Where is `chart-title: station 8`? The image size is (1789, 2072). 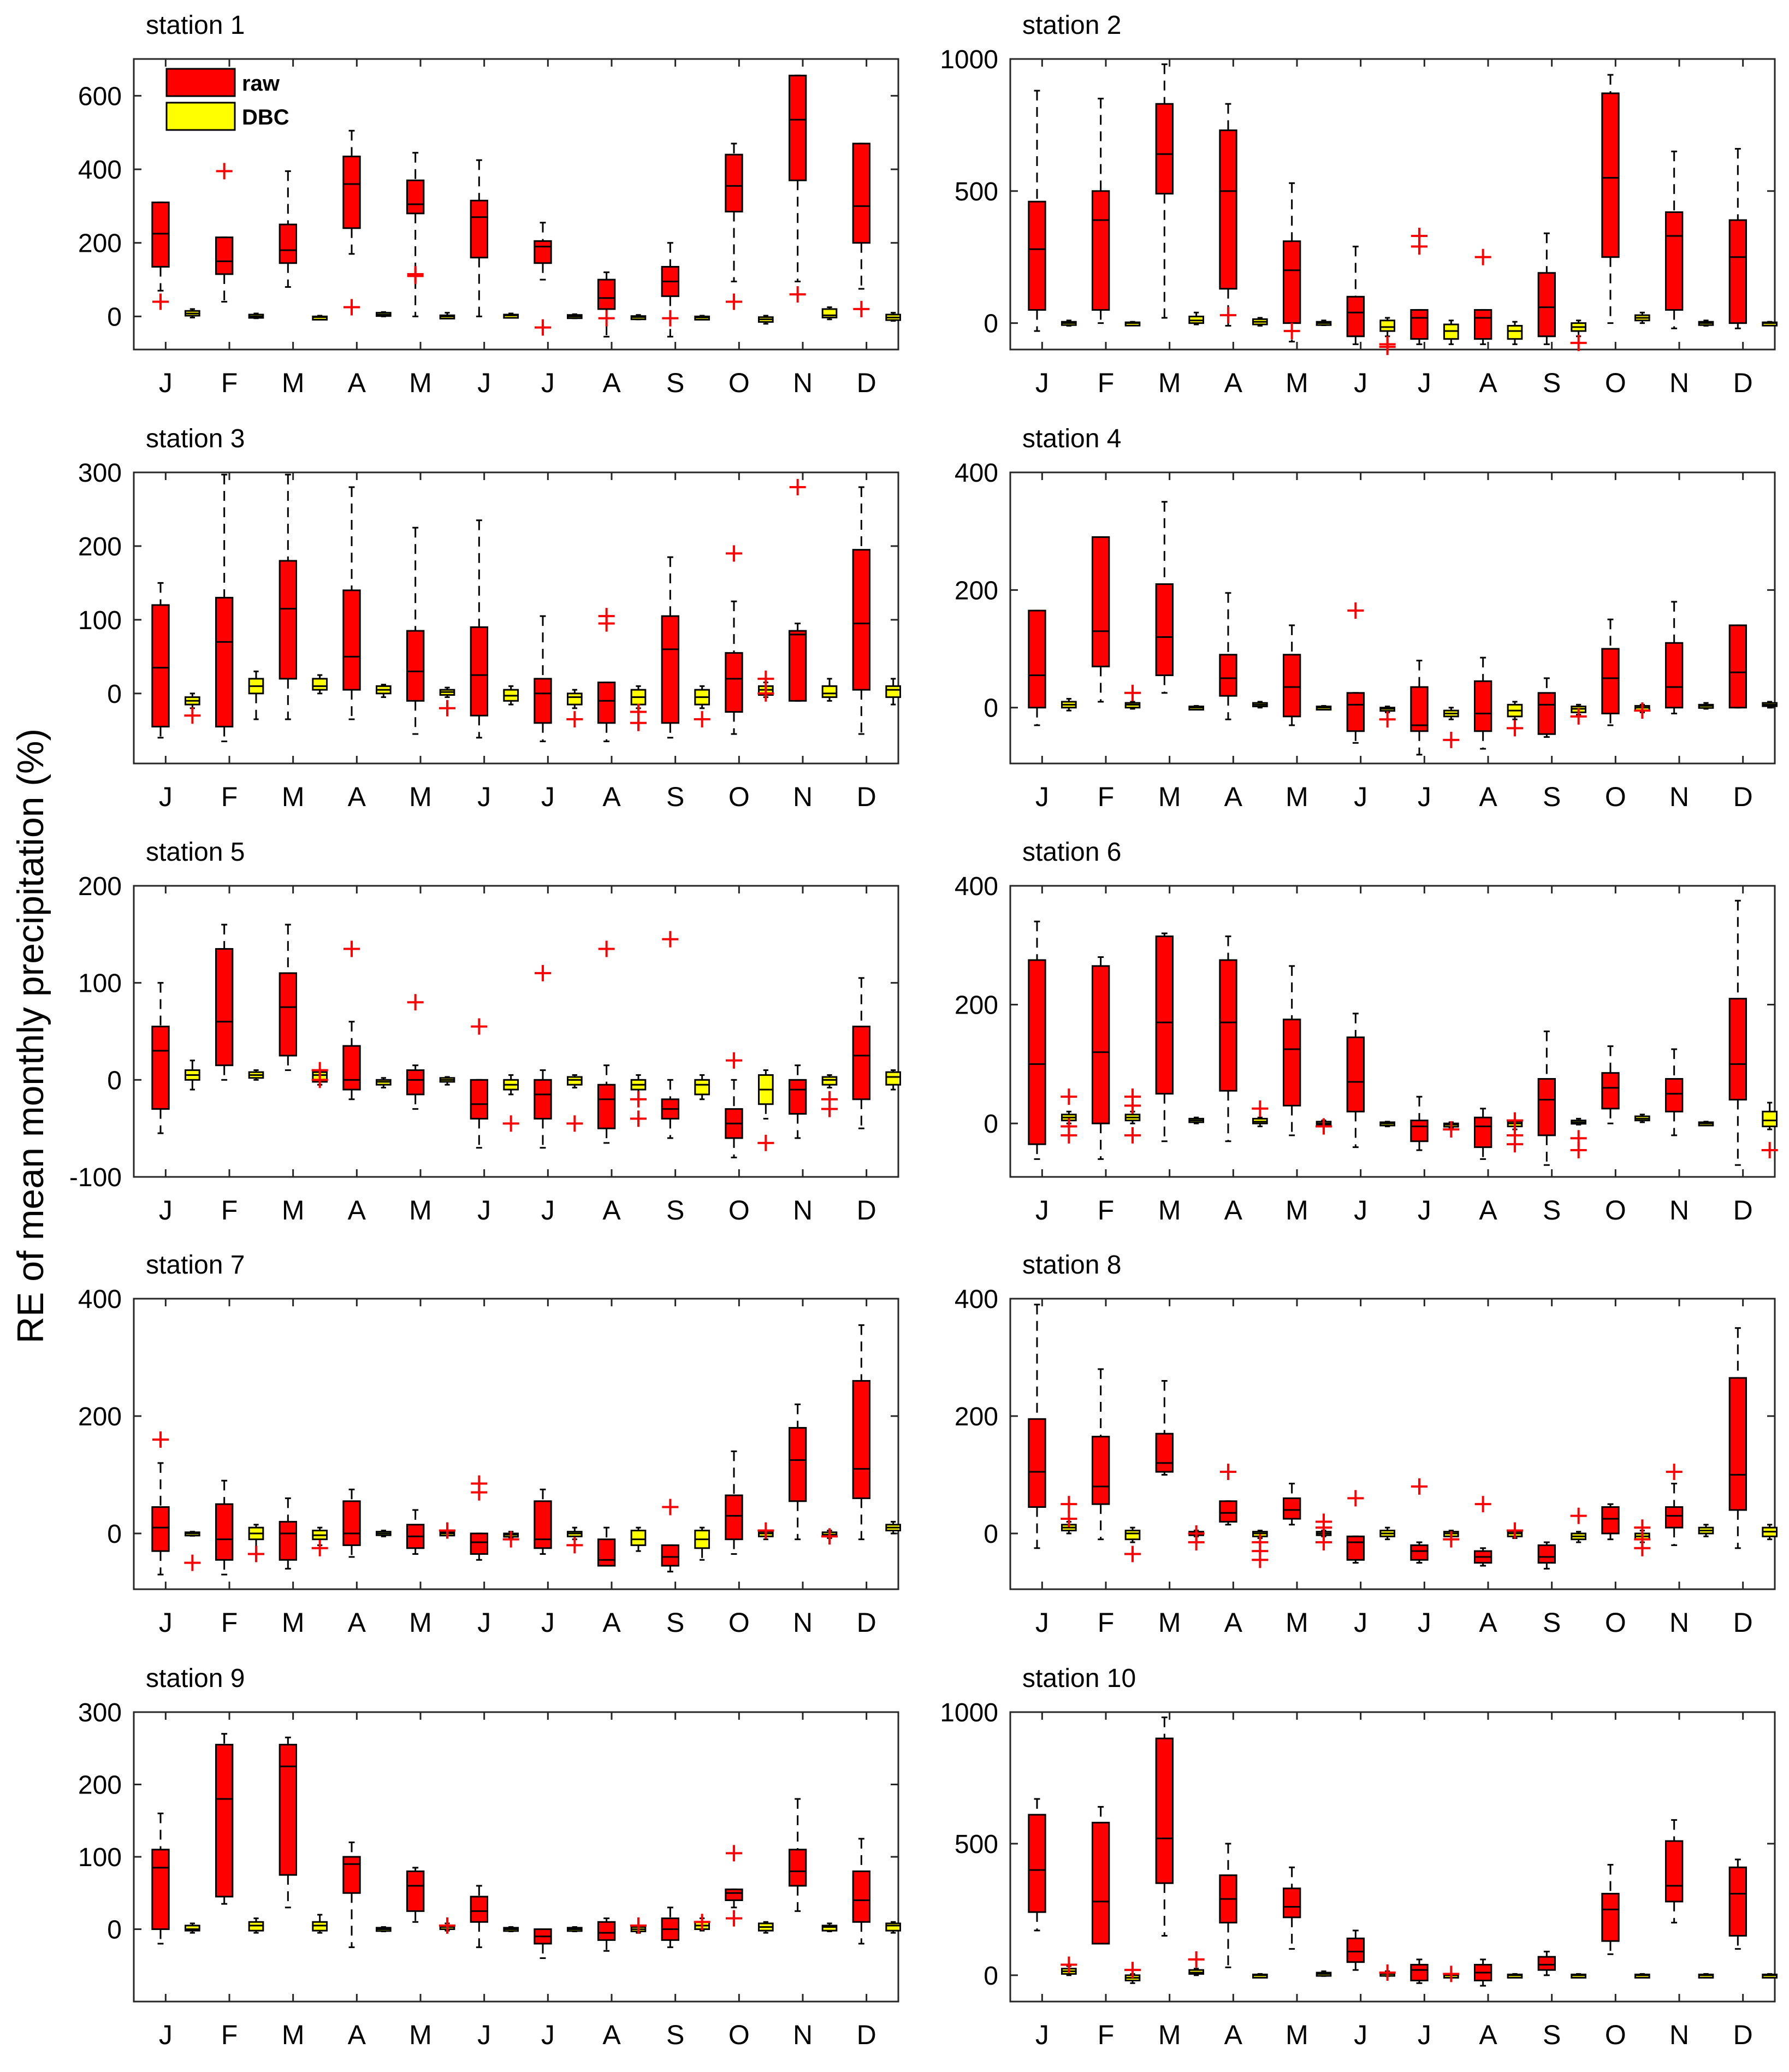 chart-title: station 8 is located at coordinates (1071, 1266).